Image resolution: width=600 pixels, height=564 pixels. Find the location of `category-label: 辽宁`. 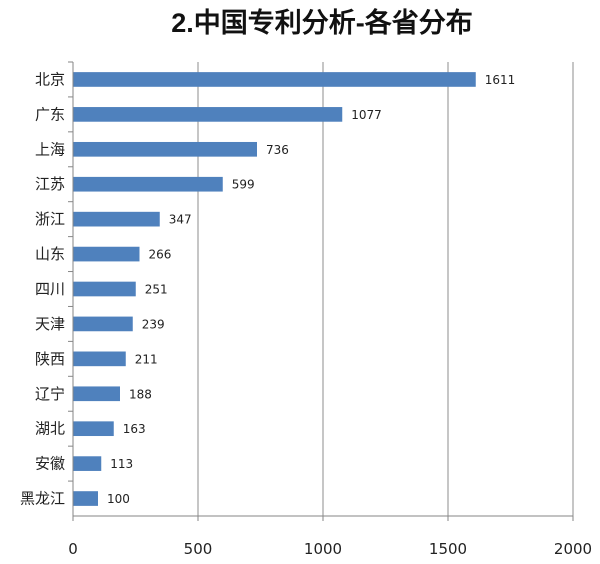

category-label: 辽宁 is located at coordinates (50, 394).